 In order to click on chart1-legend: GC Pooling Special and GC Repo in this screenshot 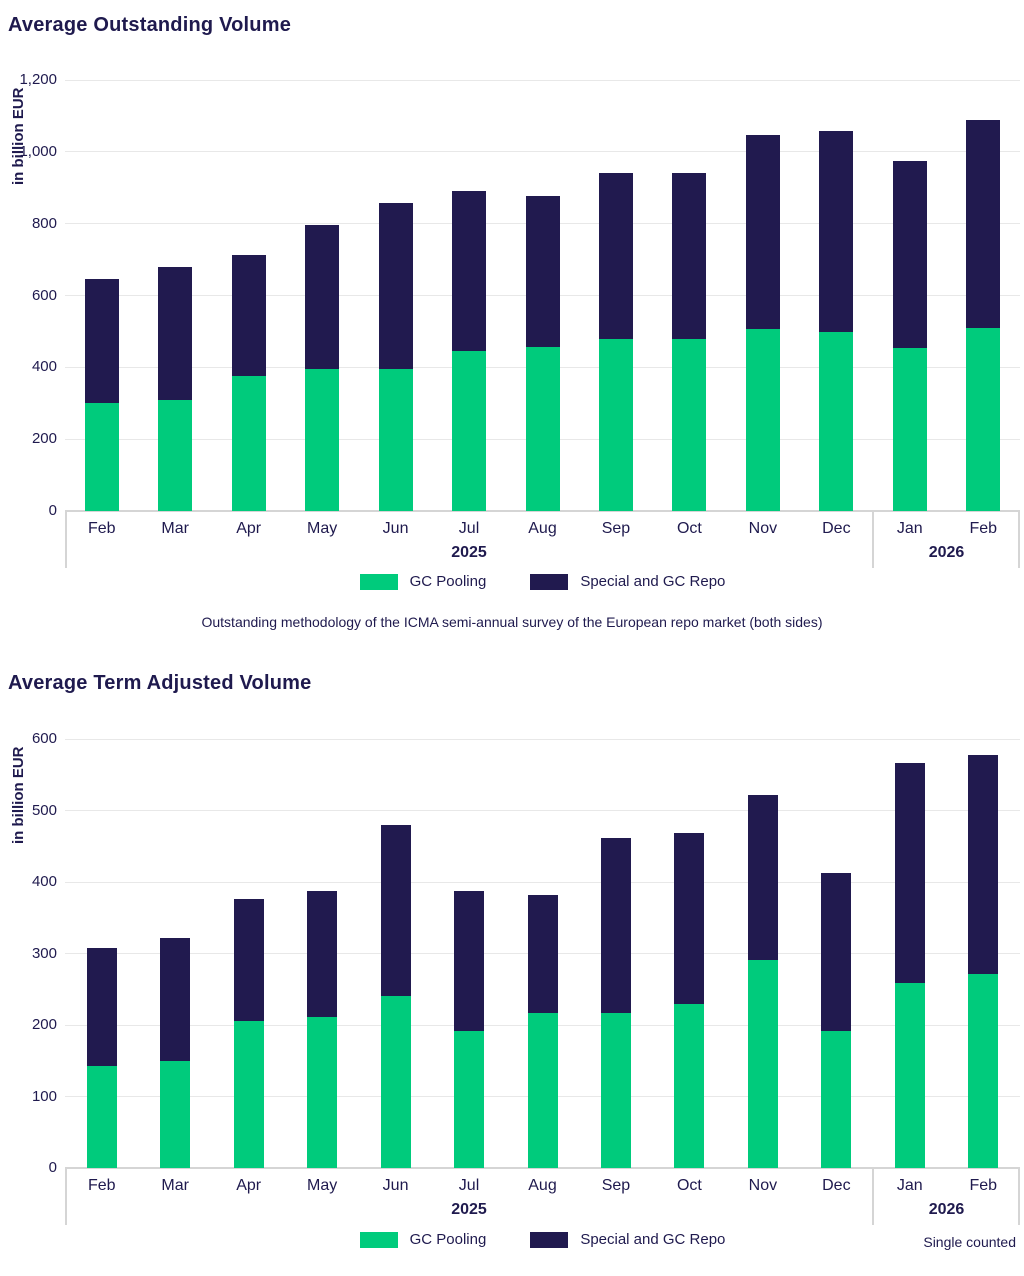, I will do `click(542, 581)`.